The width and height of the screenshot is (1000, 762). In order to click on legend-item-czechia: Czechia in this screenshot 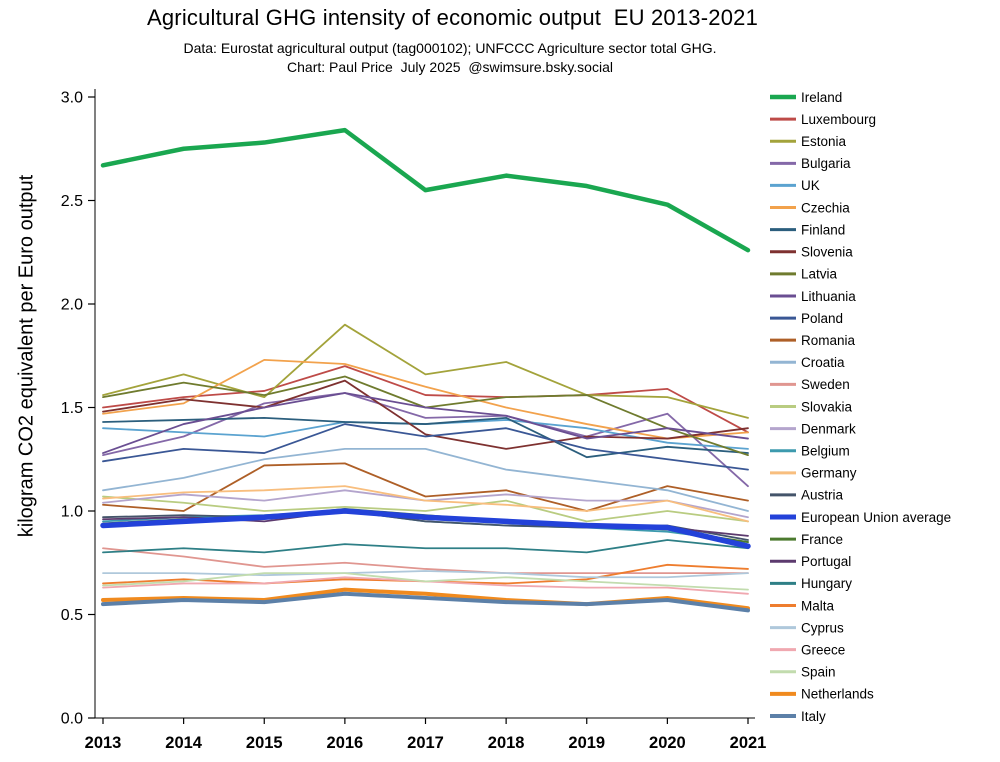, I will do `click(810, 207)`.